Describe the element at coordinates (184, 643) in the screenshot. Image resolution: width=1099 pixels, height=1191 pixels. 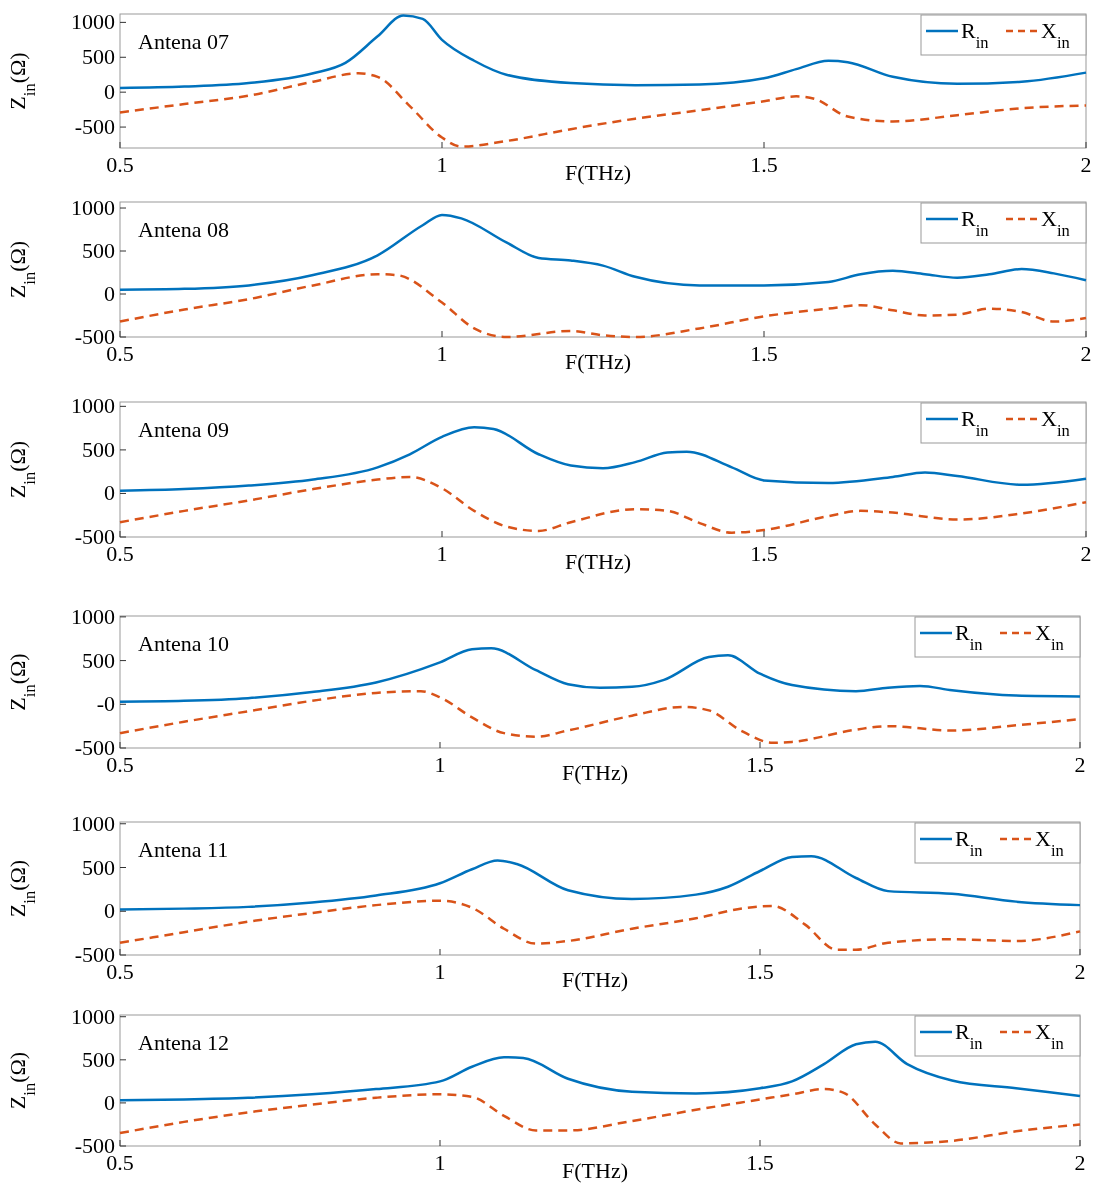
I see `annotation: Antena 10` at that location.